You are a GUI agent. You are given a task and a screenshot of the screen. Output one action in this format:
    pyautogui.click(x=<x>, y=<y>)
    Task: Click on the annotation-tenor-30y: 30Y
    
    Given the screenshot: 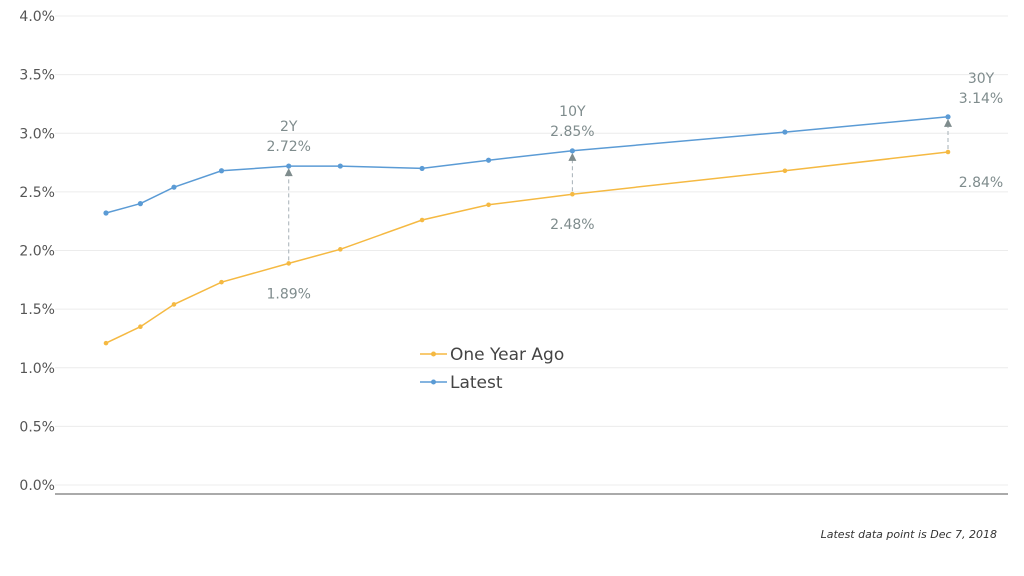 What is the action you would take?
    pyautogui.click(x=981, y=79)
    